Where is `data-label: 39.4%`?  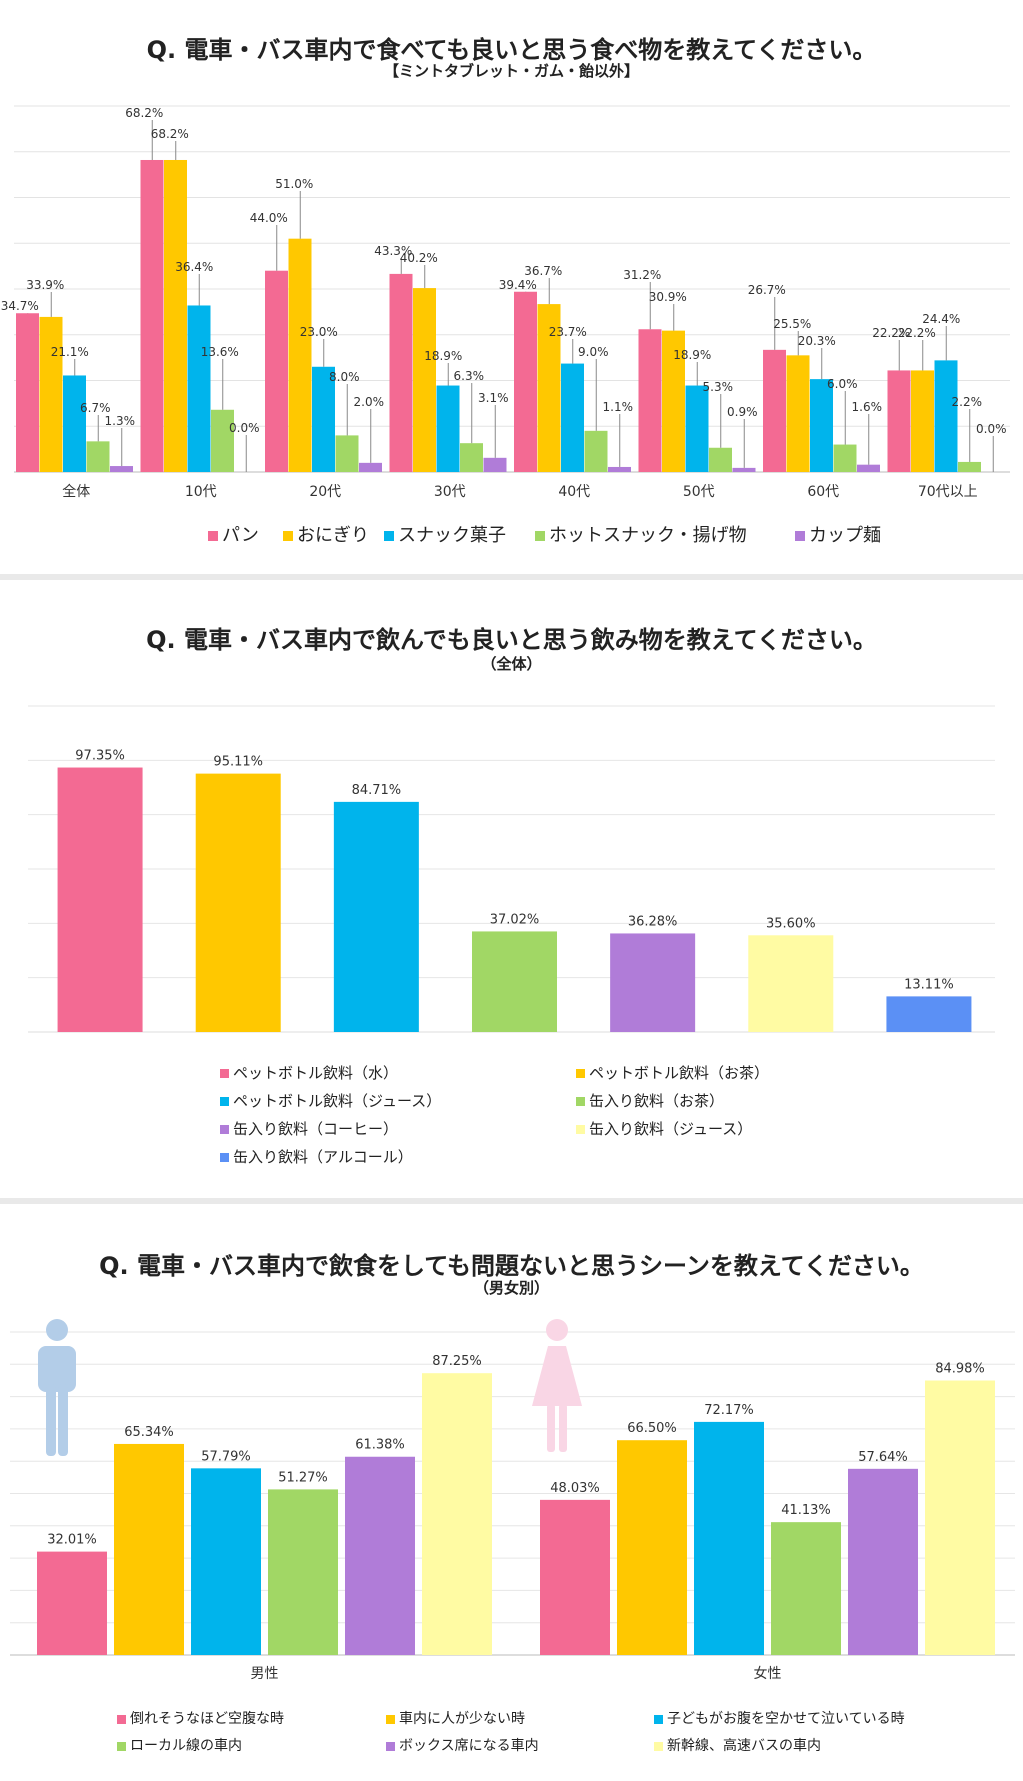 data-label: 39.4% is located at coordinates (518, 285).